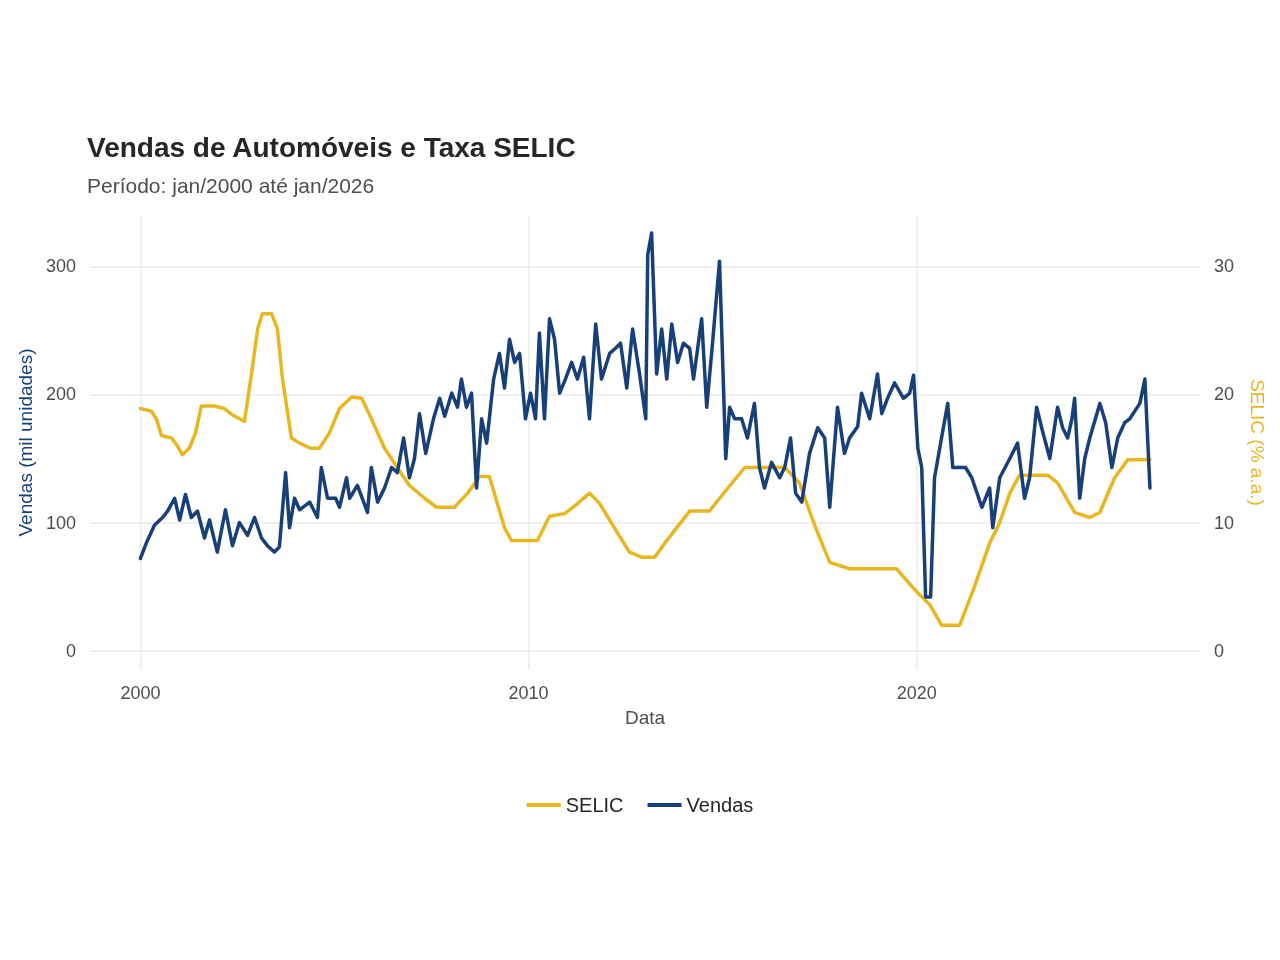 This screenshot has width=1280, height=960. I want to click on y-tick-label: 100, so click(60, 522).